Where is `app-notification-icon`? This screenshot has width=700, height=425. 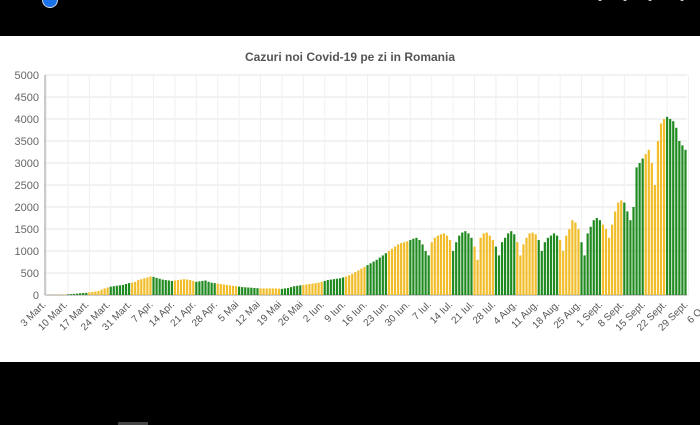
app-notification-icon is located at coordinates (50, 4).